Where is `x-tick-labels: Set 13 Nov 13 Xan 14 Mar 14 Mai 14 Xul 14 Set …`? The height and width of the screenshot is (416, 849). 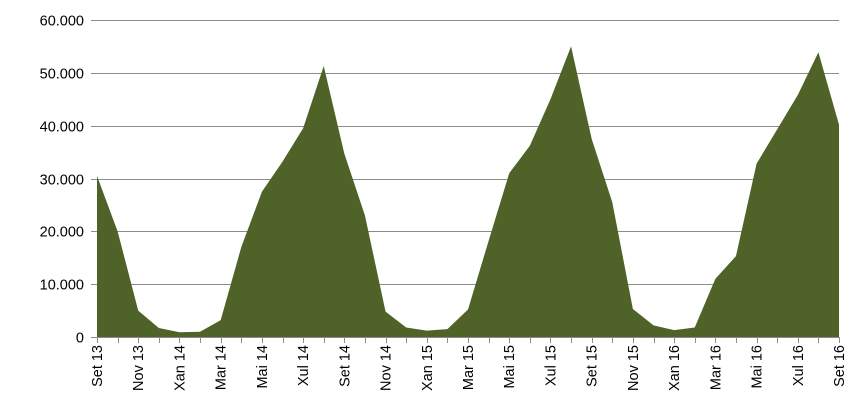 x-tick-labels: Set 13 Nov 13 Xan 14 Mar 14 Mai 14 Xul 14 Set … is located at coordinates (469, 368).